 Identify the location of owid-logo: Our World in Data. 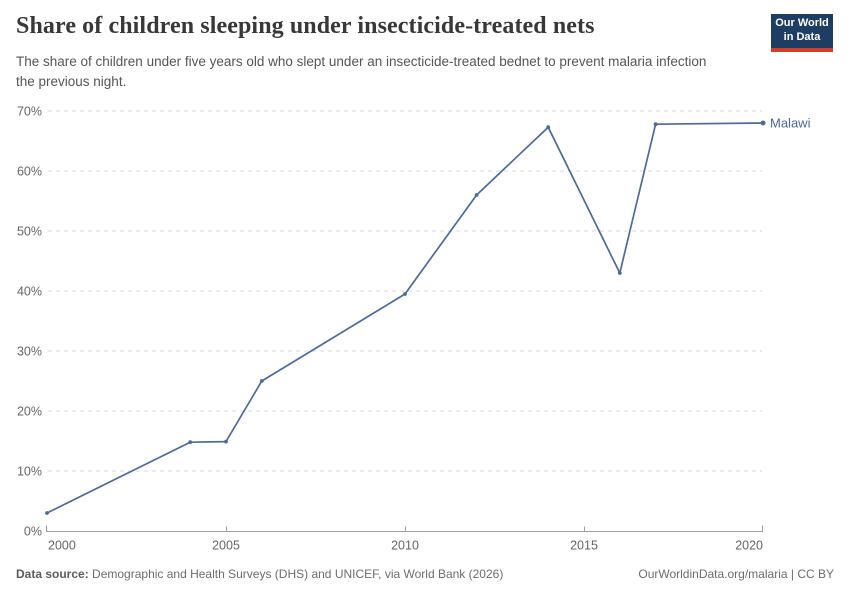
(802, 33).